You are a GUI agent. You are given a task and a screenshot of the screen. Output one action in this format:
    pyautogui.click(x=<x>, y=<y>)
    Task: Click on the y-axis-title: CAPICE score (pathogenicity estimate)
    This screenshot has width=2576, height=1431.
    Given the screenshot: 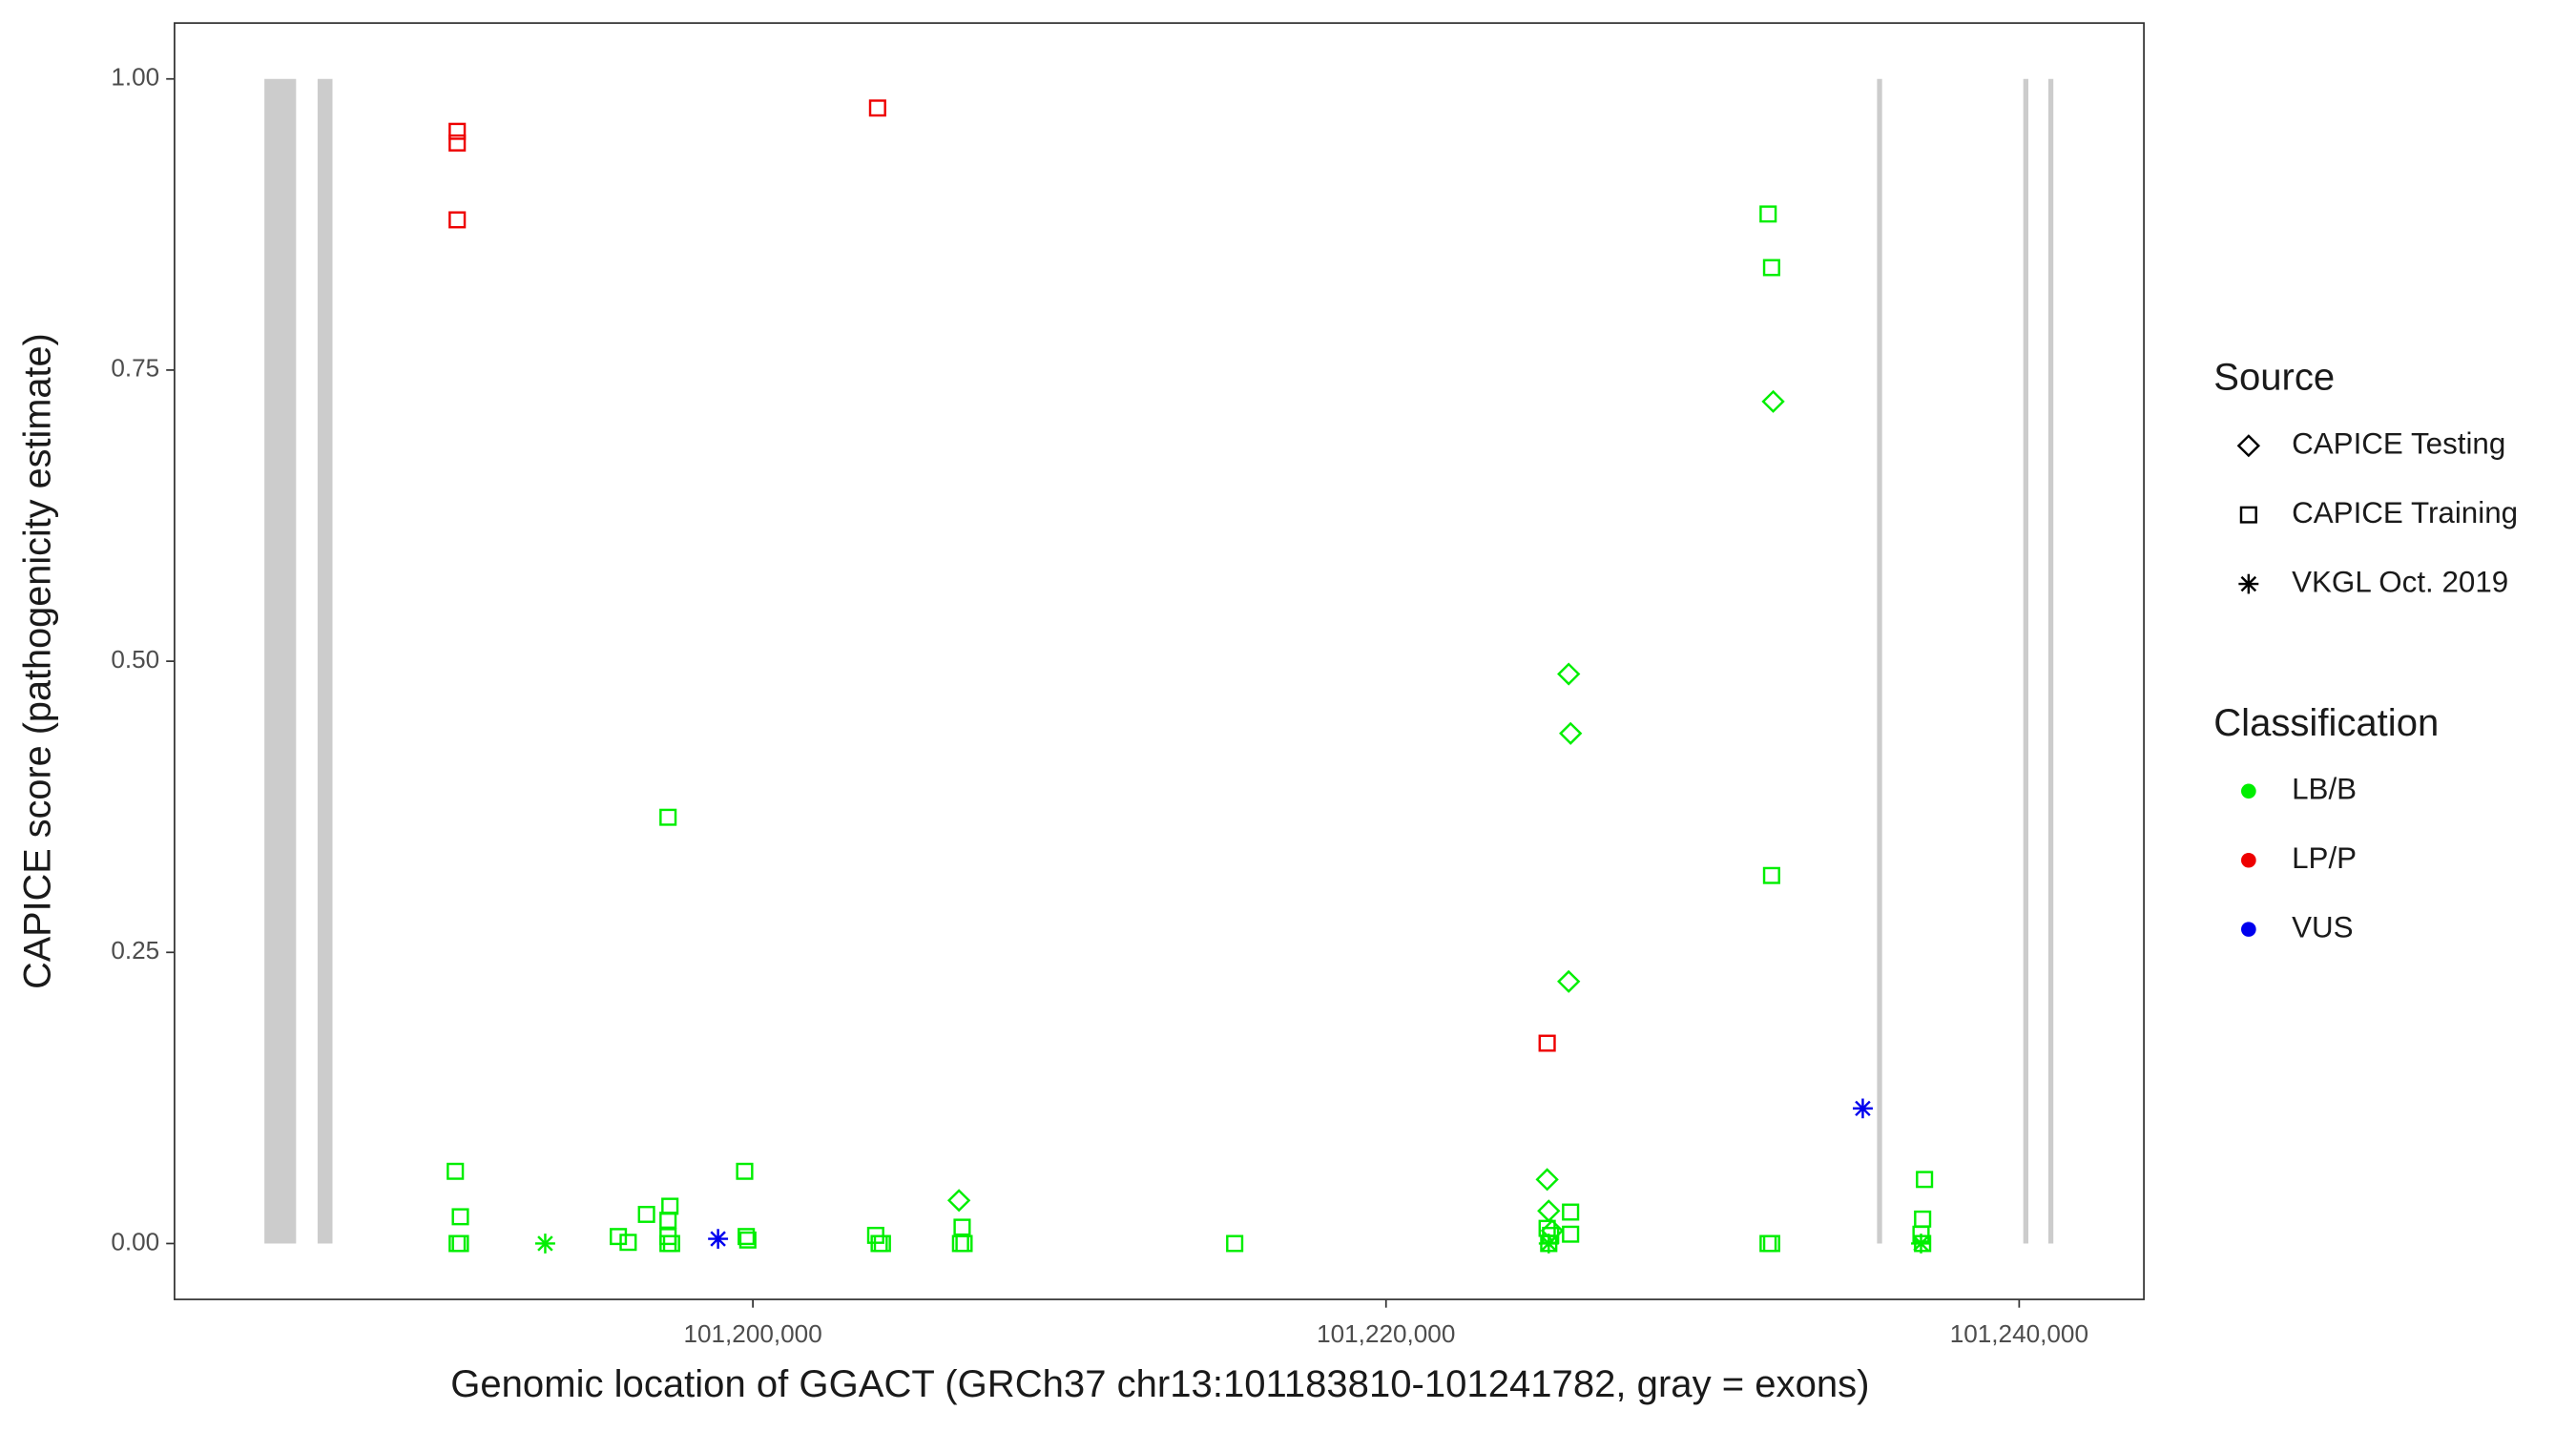 What is the action you would take?
    pyautogui.click(x=37, y=661)
    